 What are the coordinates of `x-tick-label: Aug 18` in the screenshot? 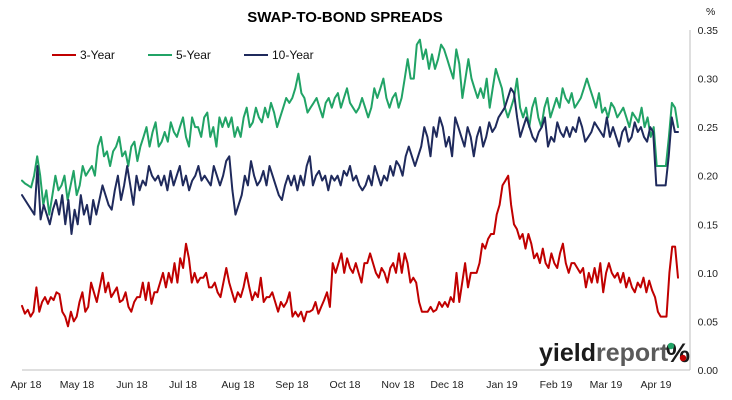 It's located at (237, 385).